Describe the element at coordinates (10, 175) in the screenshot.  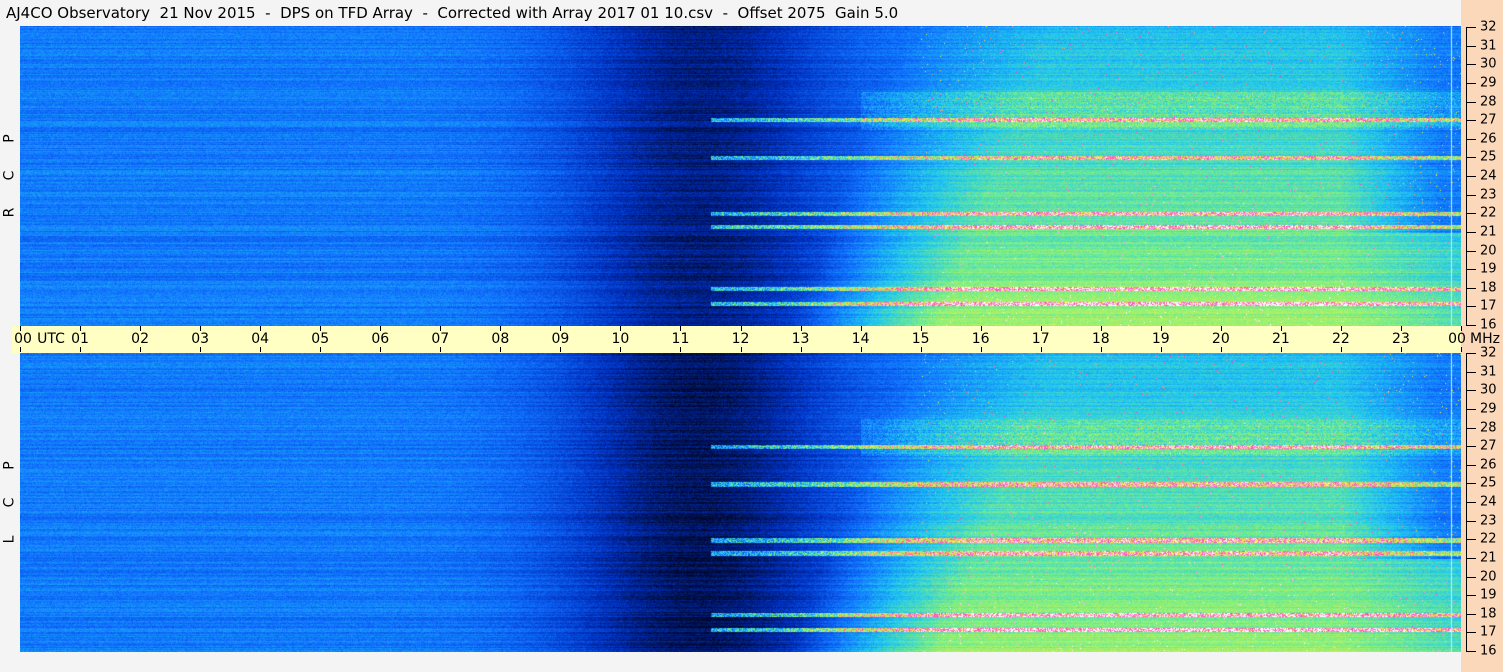
I see `panel-label-rcp: P C R` at that location.